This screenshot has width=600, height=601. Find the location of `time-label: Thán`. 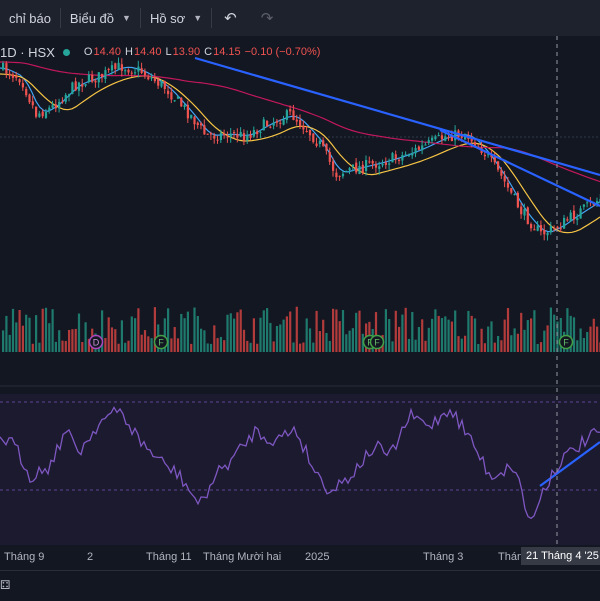

time-label: Thán is located at coordinates (511, 557).